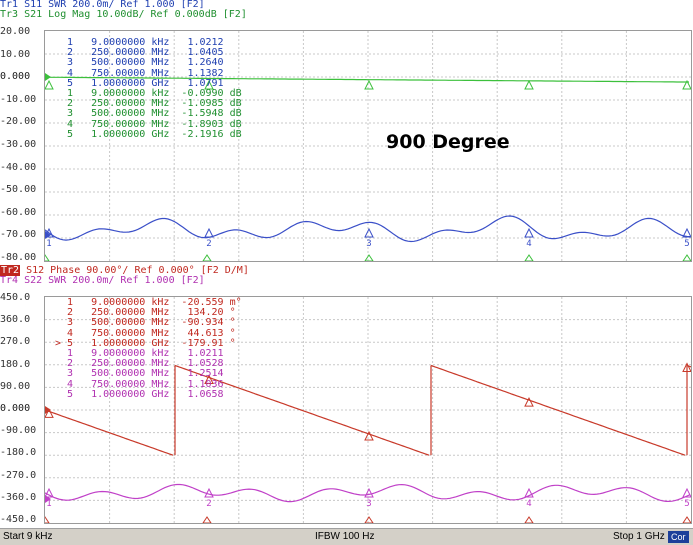  I want to click on swr-top-marker-2-label: 2, so click(208, 244).